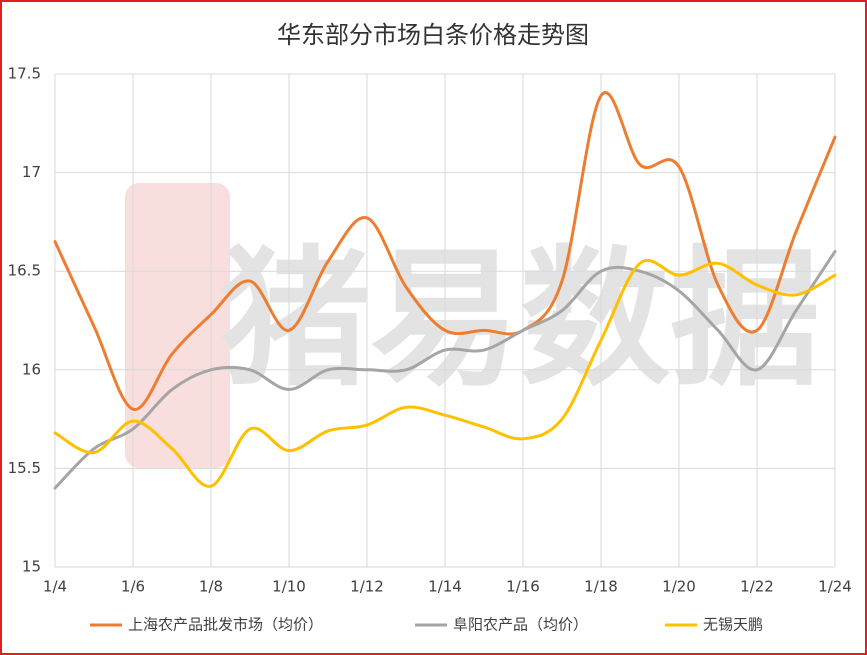 The height and width of the screenshot is (655, 867). Describe the element at coordinates (523, 587) in the screenshot. I see `x-tick-label: 1/16` at that location.